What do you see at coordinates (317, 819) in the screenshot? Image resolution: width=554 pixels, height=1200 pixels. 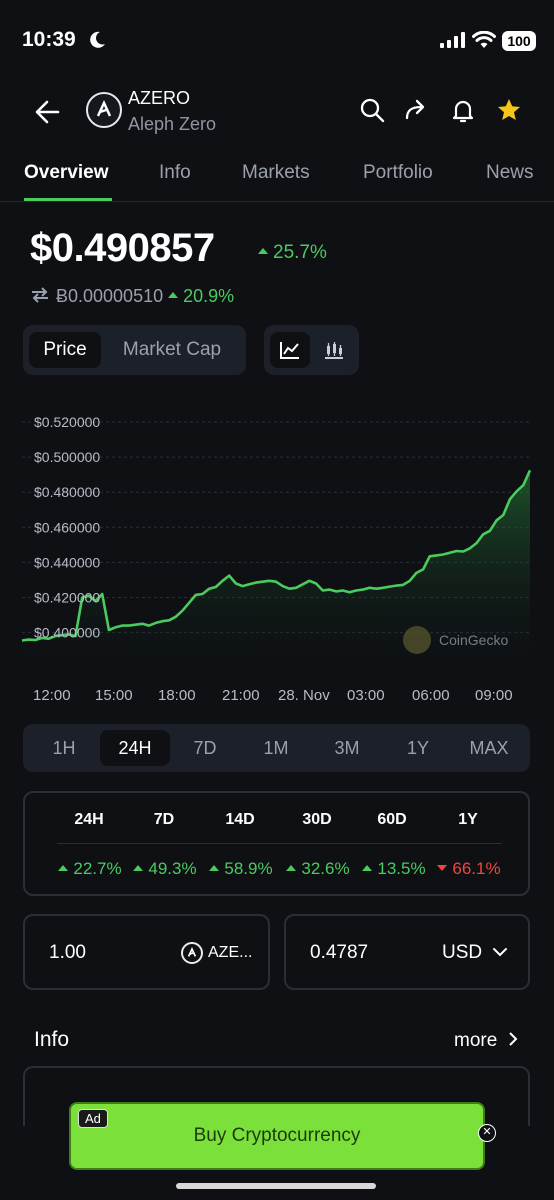 I see `change-header-30d: 30D` at bounding box center [317, 819].